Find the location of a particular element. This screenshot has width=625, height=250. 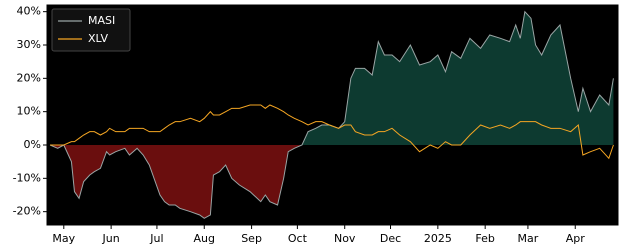

y-tick-label: -20% is located at coordinates (27, 211).